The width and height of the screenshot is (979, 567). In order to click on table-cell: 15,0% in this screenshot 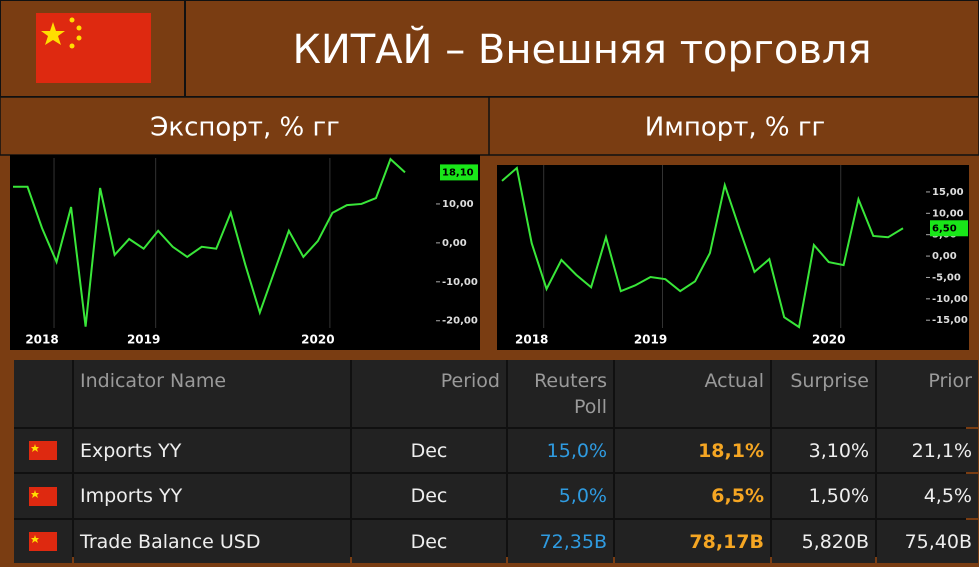, I will do `click(560, 450)`.